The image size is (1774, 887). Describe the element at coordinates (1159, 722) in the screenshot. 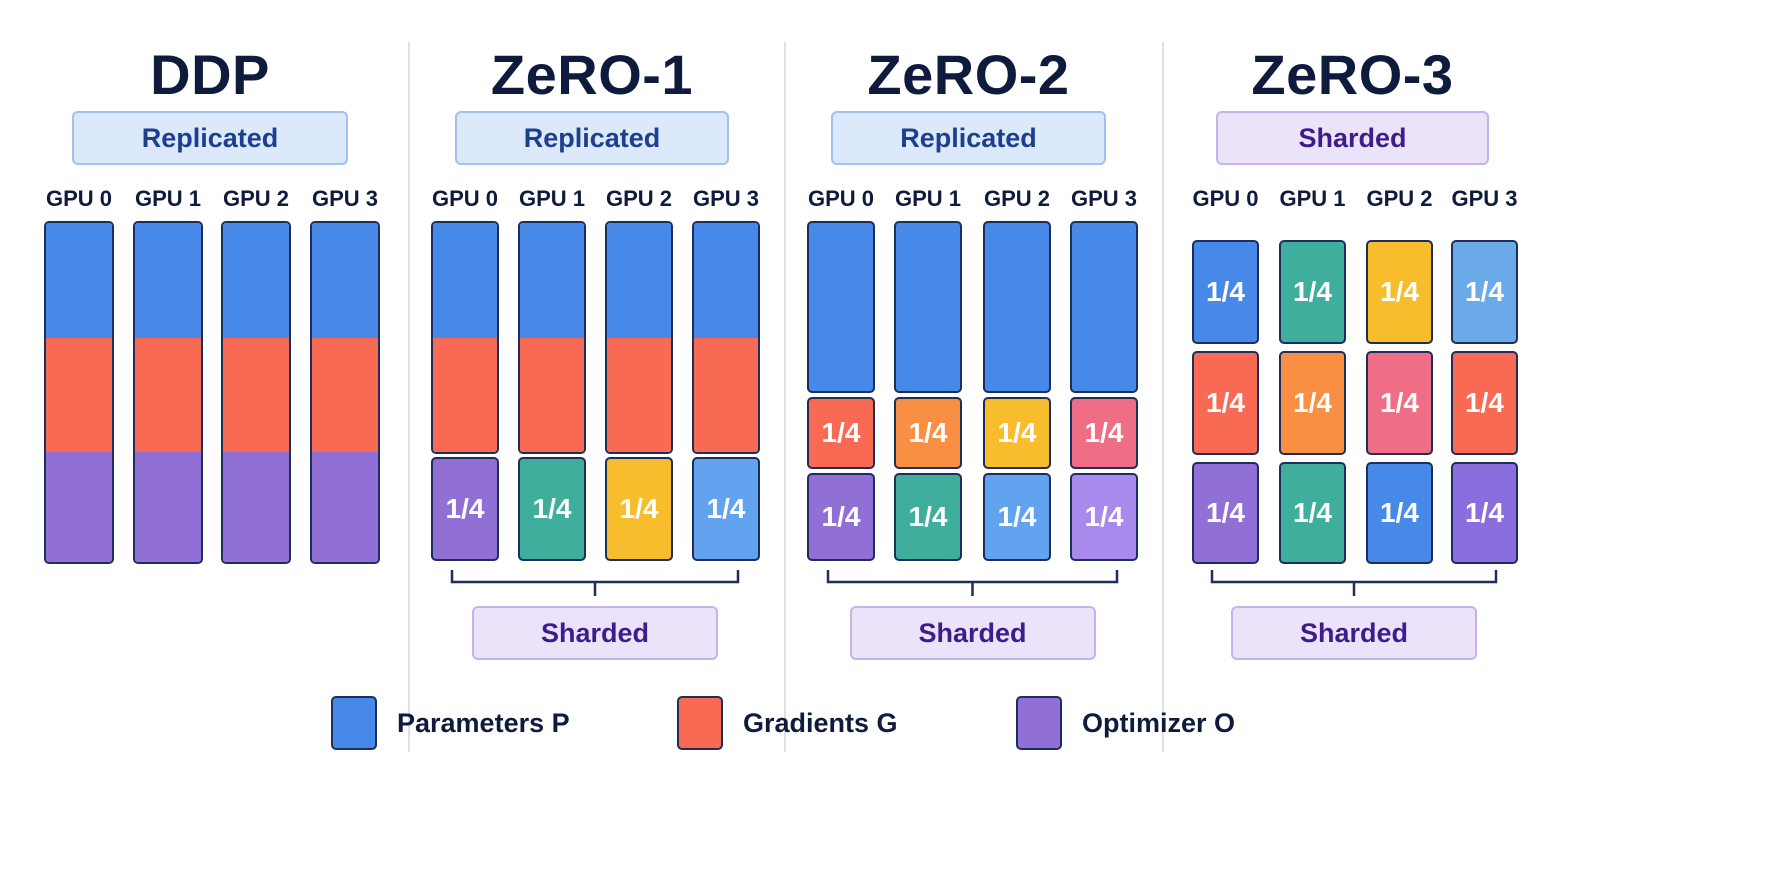

I see `legend-label: Optimizer O` at that location.